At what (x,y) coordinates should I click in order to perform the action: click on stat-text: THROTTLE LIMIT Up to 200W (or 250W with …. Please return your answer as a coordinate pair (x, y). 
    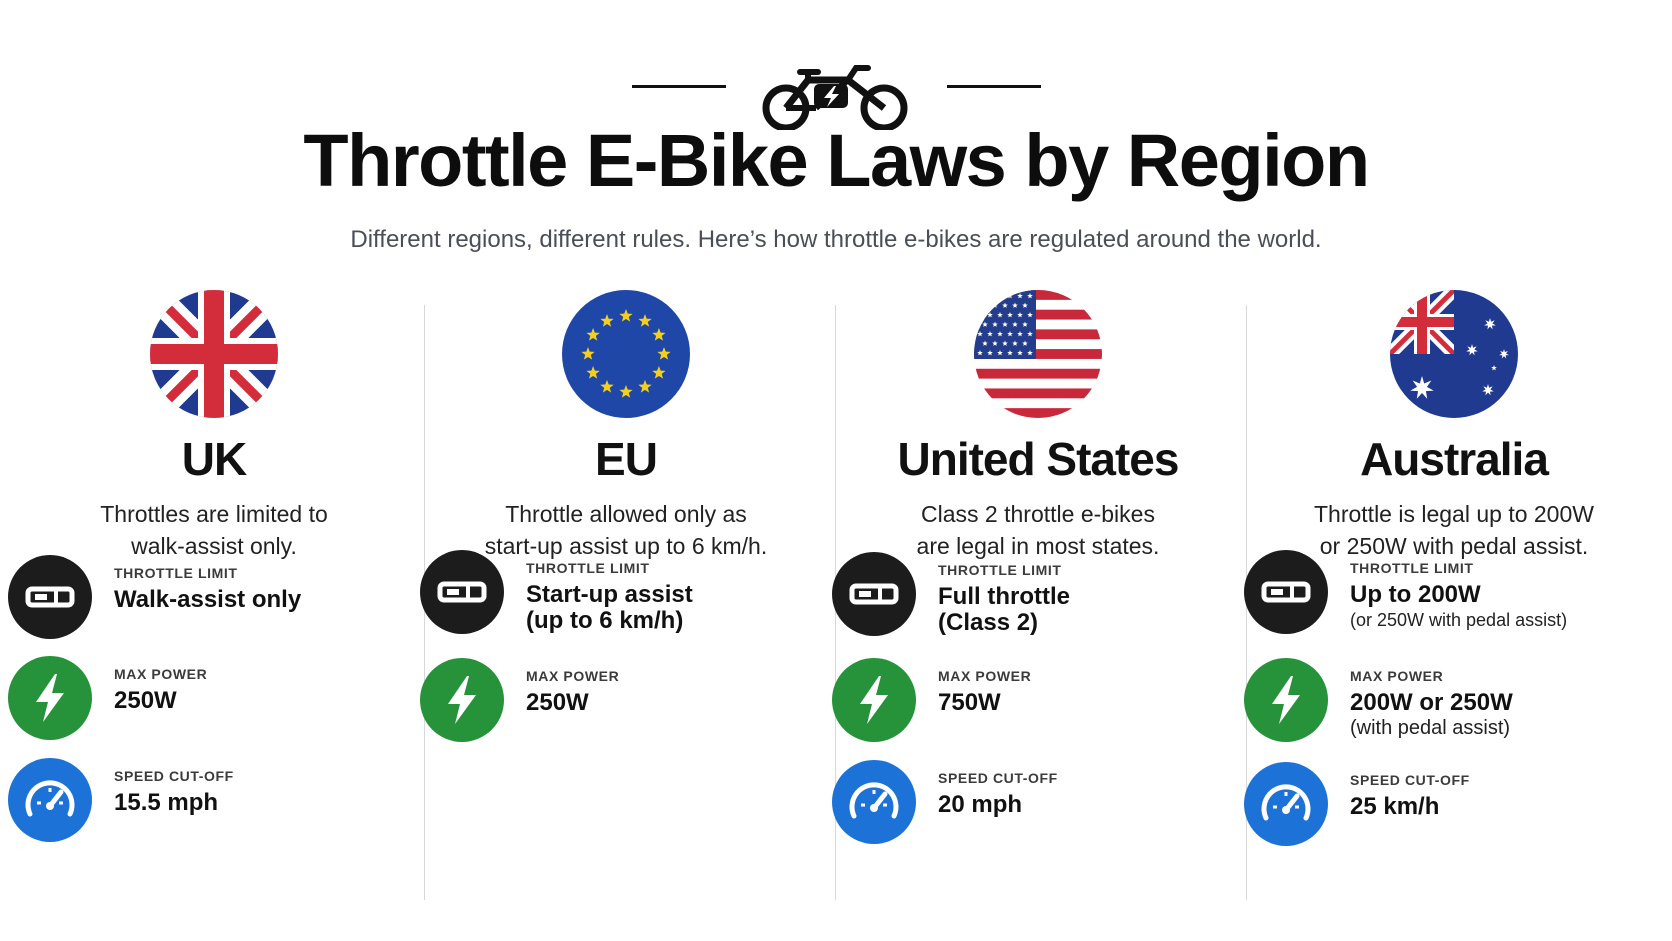
    Looking at the image, I should click on (1507, 596).